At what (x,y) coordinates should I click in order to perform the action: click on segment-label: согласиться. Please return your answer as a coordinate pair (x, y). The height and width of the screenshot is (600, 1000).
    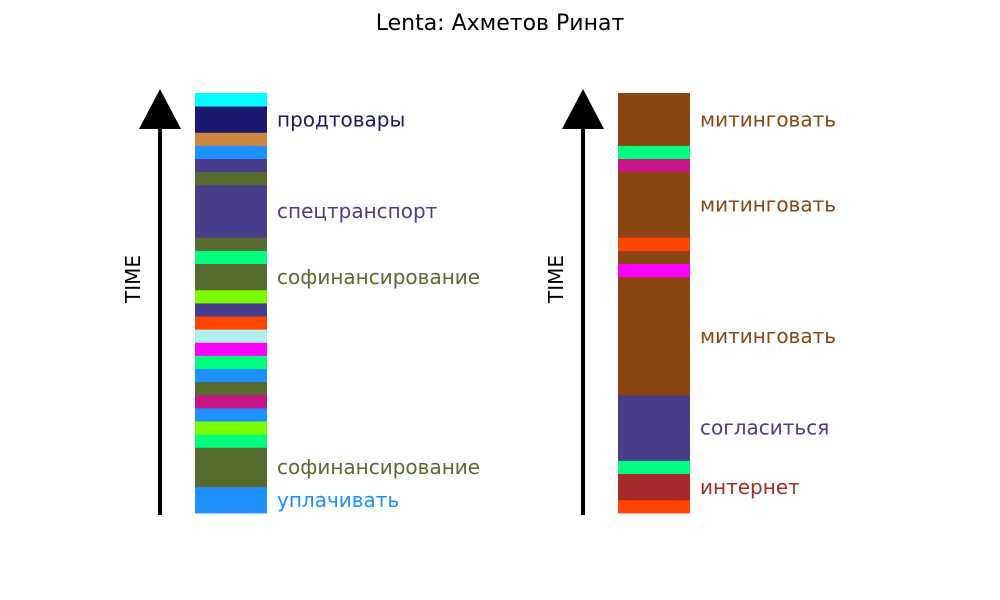
    Looking at the image, I should click on (764, 428).